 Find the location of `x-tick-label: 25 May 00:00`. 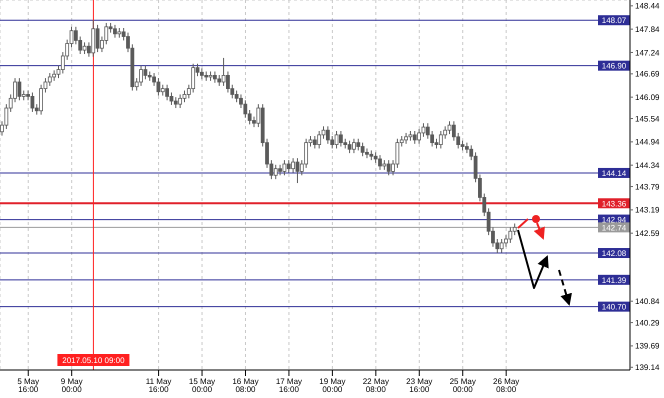

x-tick-label: 25 May 00:00 is located at coordinates (463, 385).